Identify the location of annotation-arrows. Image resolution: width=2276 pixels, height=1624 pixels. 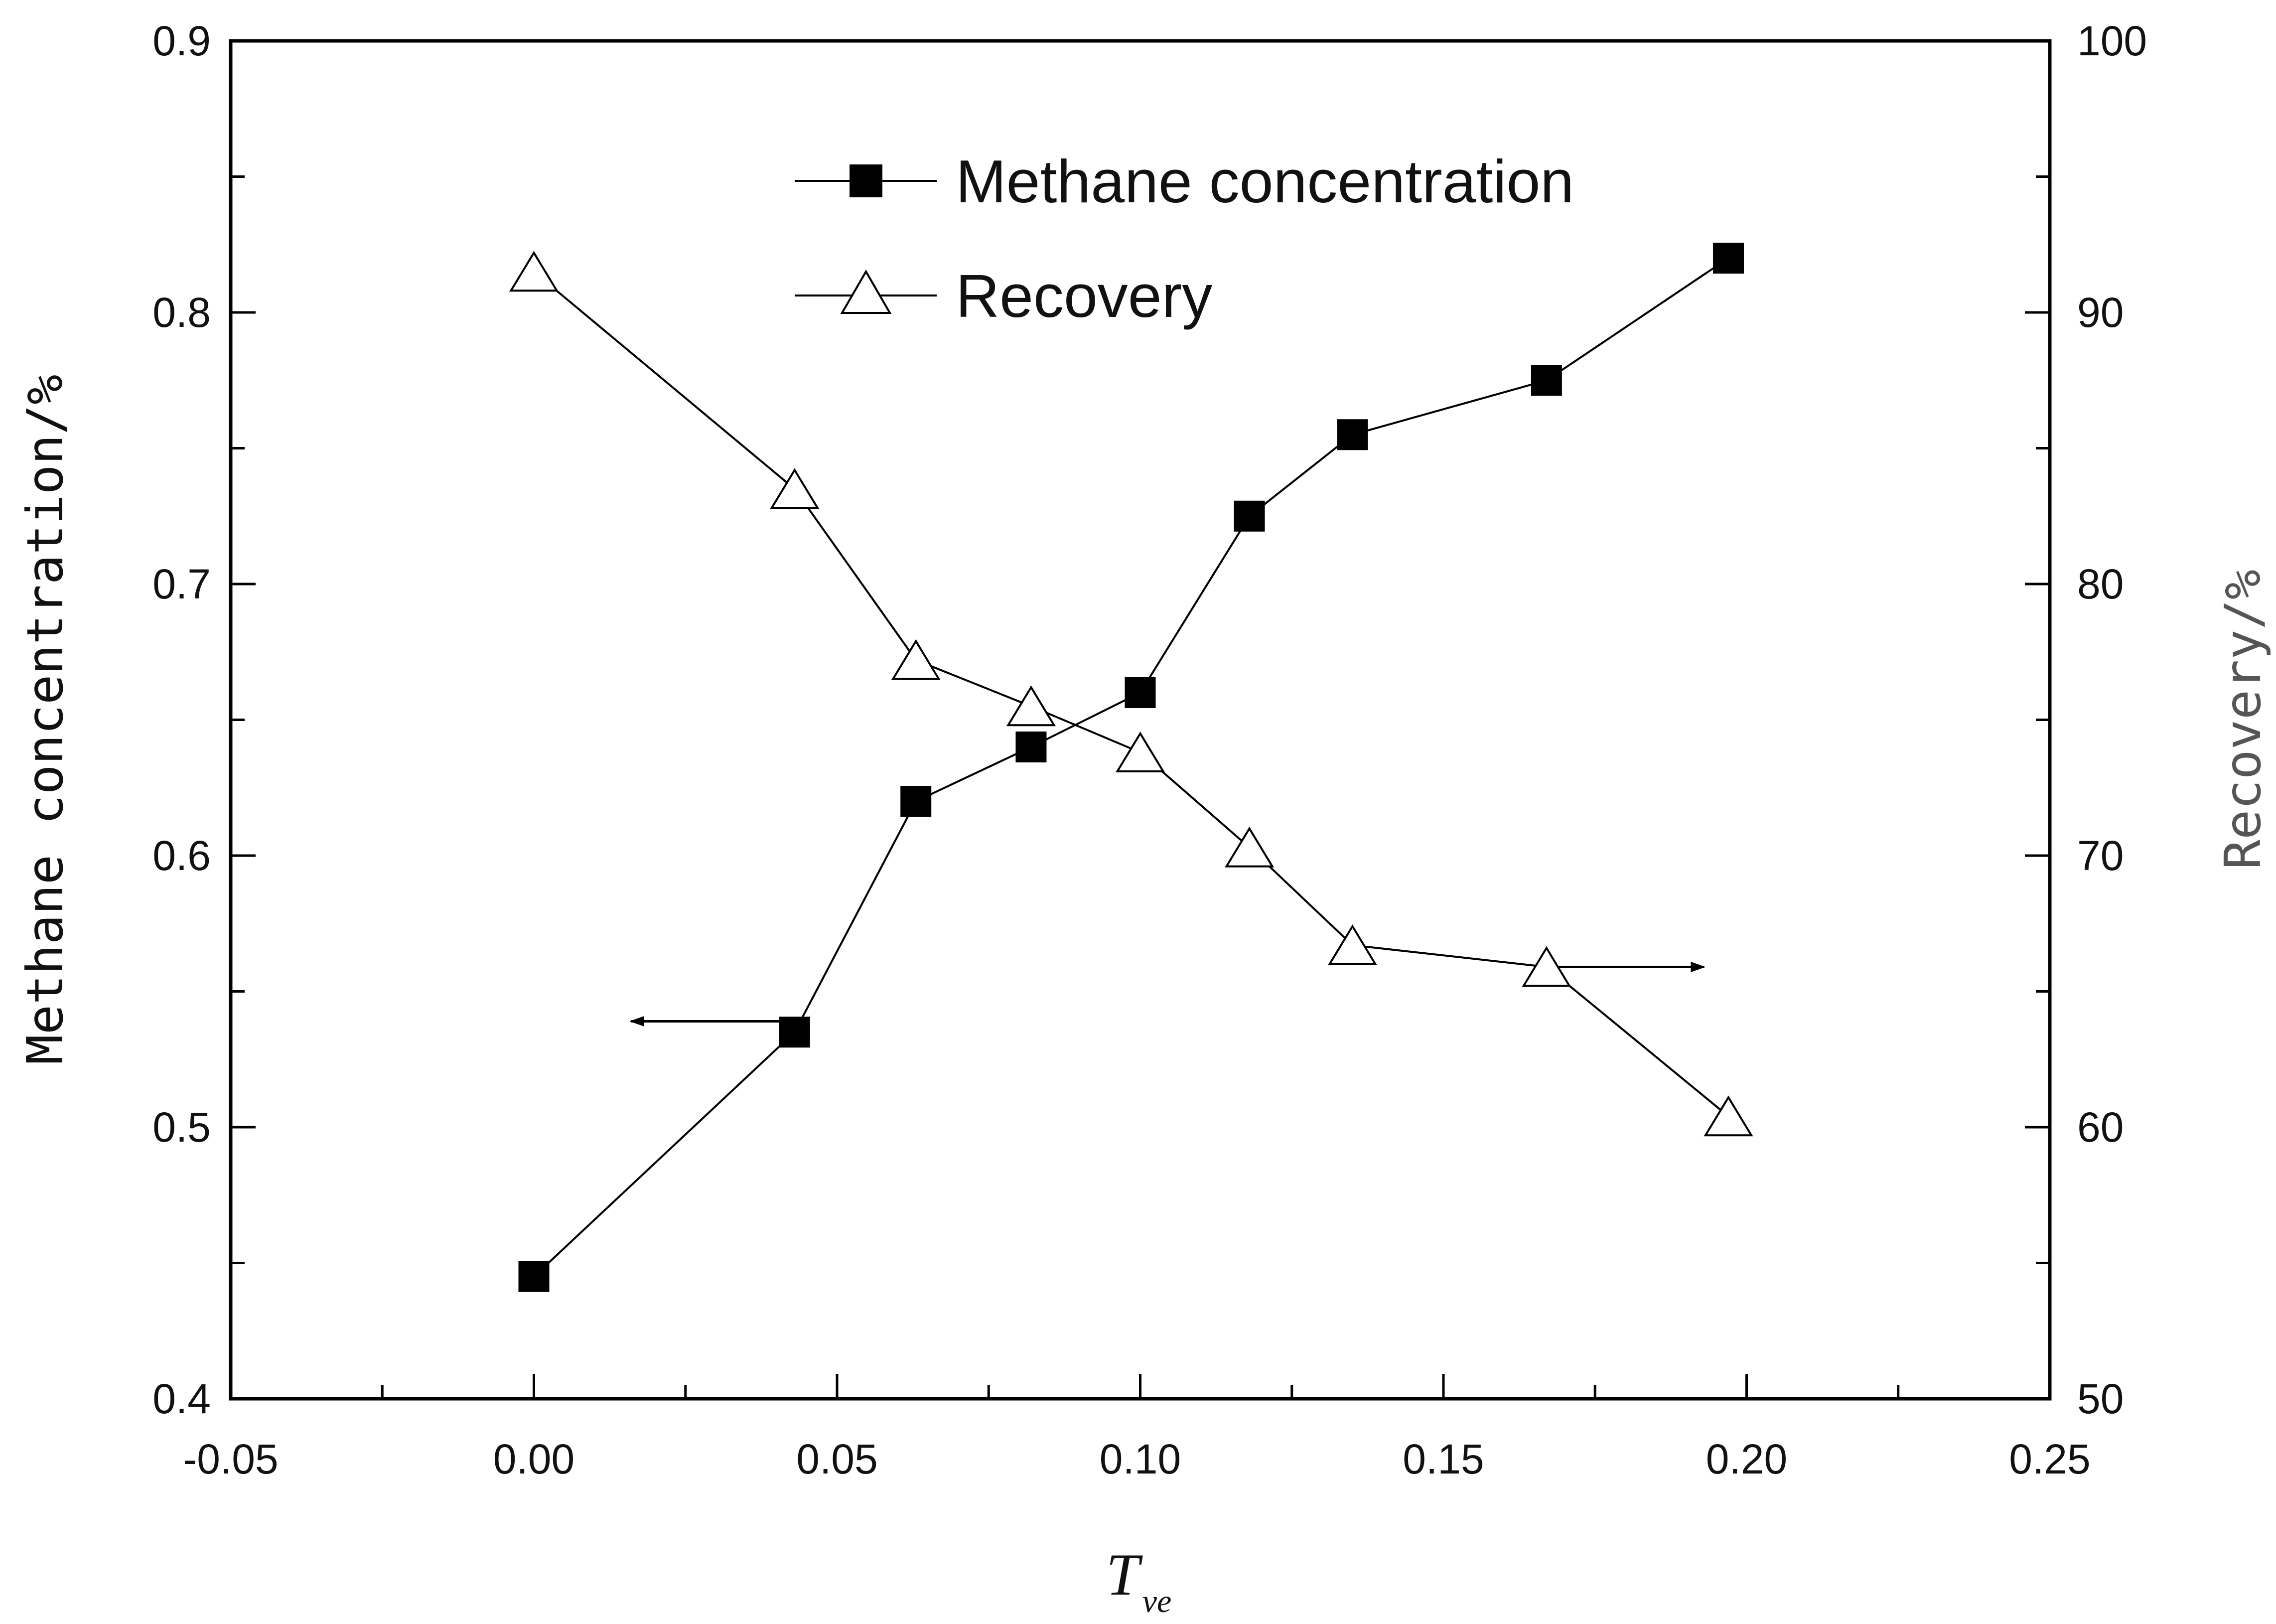
(1168, 994).